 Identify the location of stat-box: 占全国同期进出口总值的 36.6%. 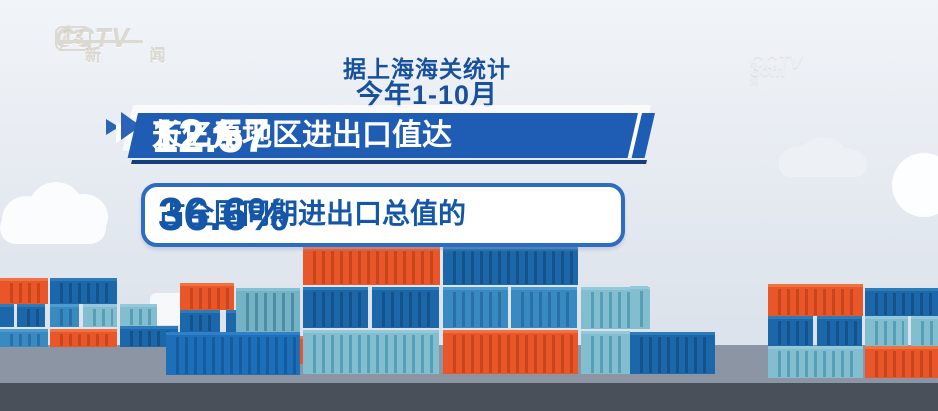
(383, 215).